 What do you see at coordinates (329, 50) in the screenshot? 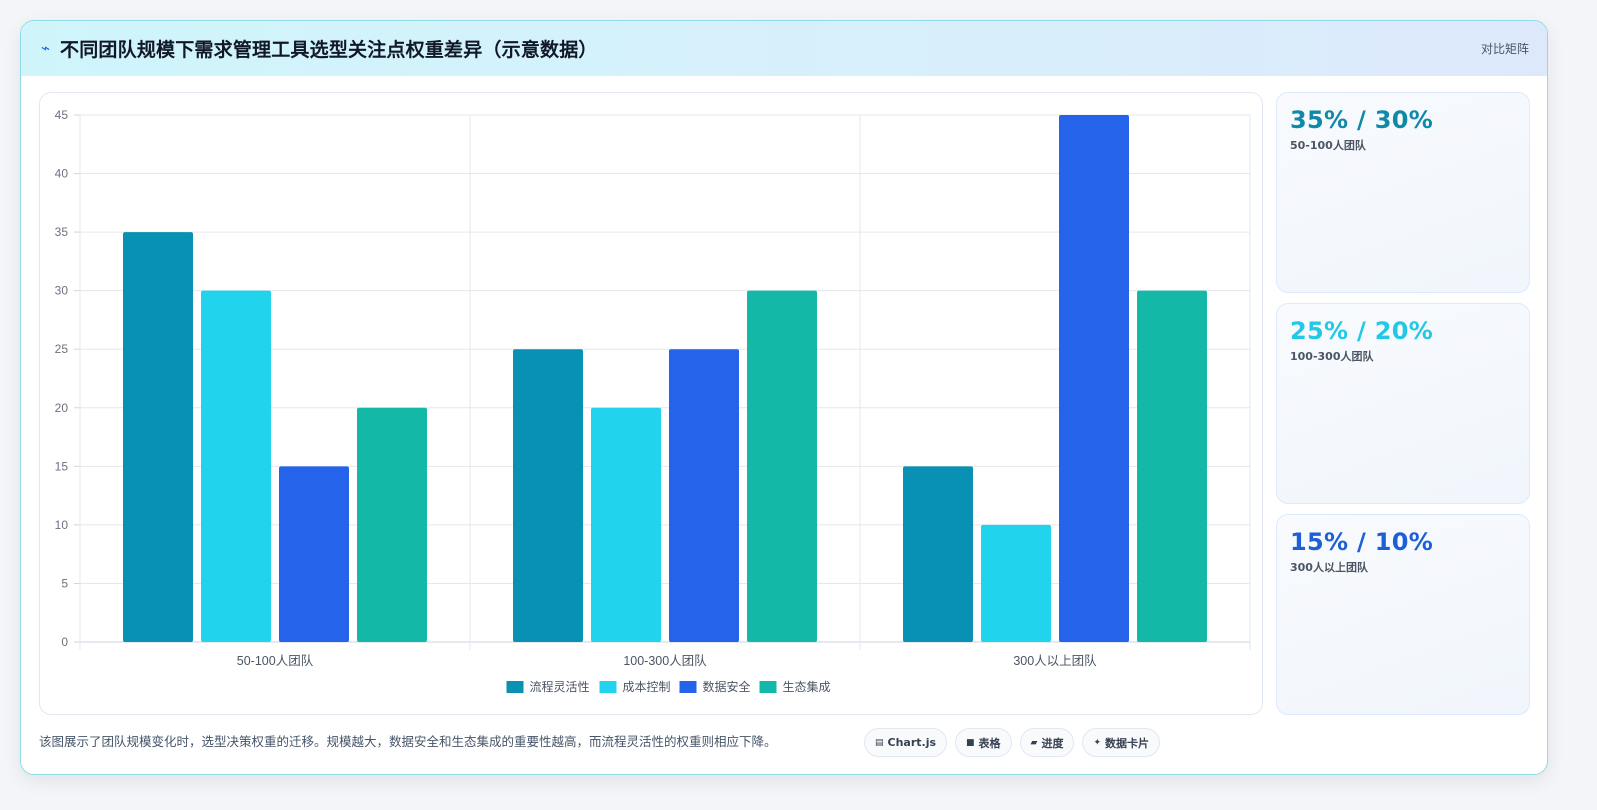
I see `page-title: 不同团队规模下需求管理工具选型关注点权重差异（示意数据）` at bounding box center [329, 50].